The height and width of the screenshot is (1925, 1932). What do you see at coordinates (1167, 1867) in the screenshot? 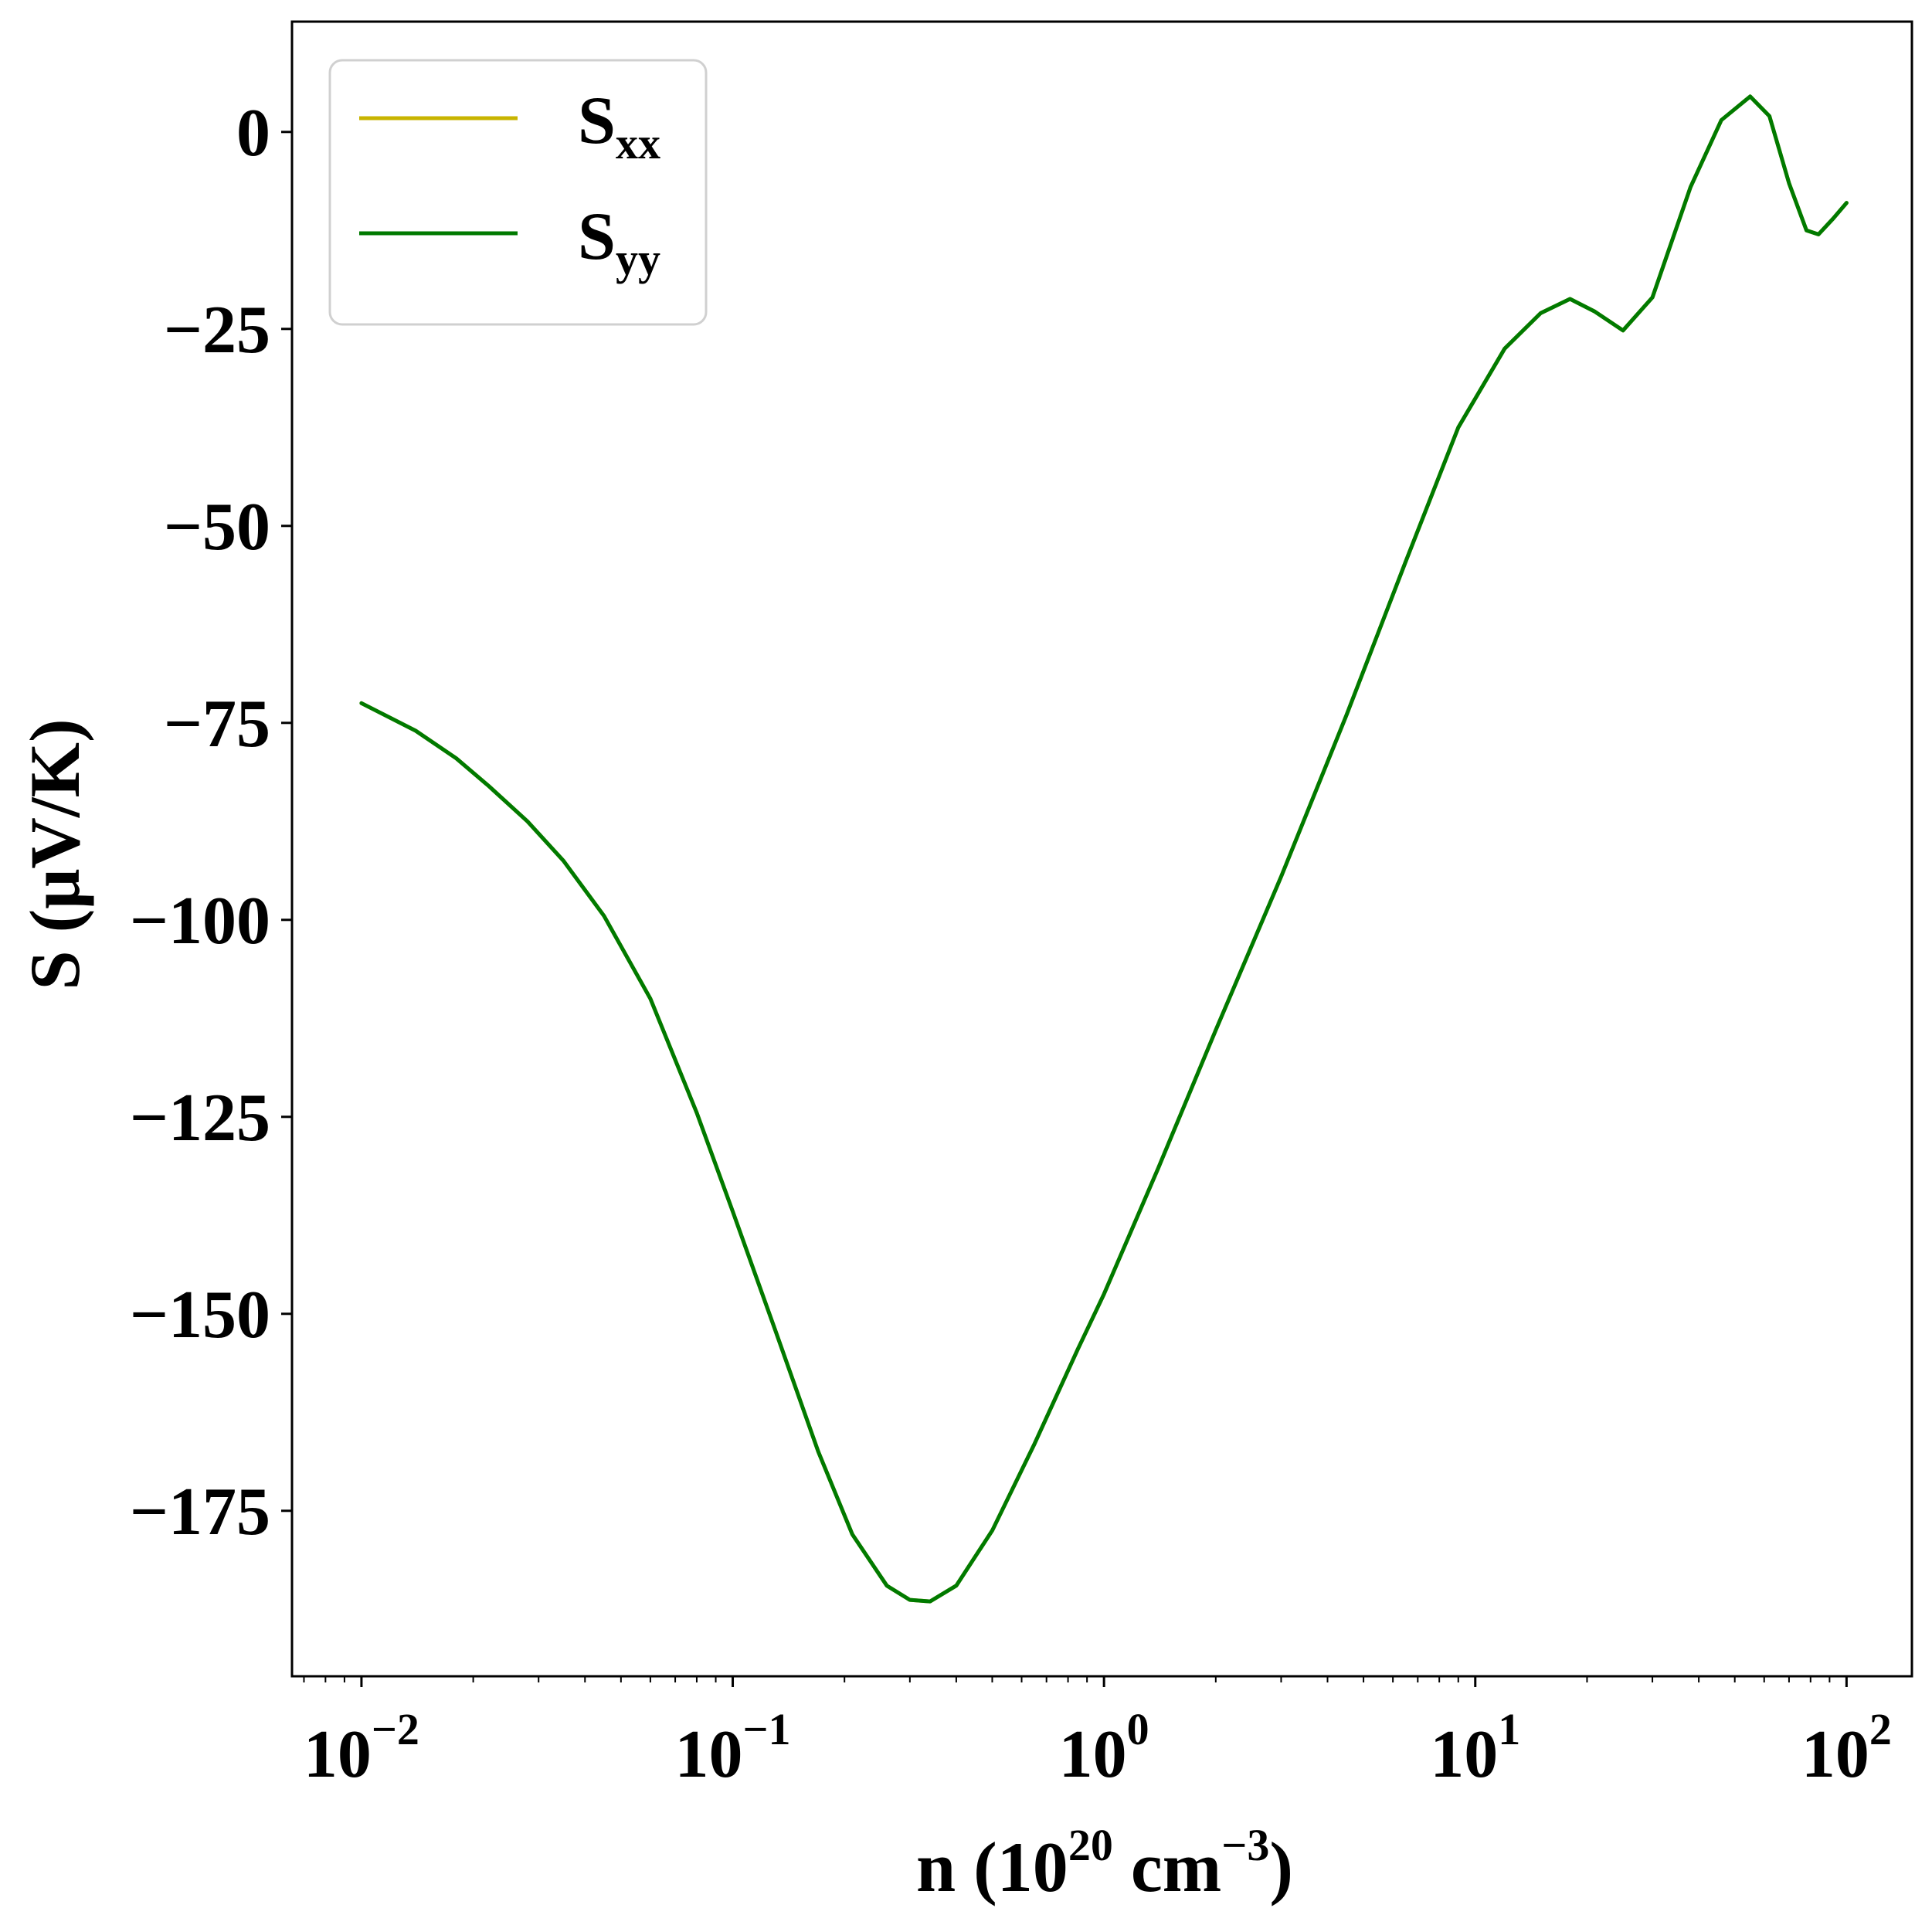
I see `x-label-mid: cm` at bounding box center [1167, 1867].